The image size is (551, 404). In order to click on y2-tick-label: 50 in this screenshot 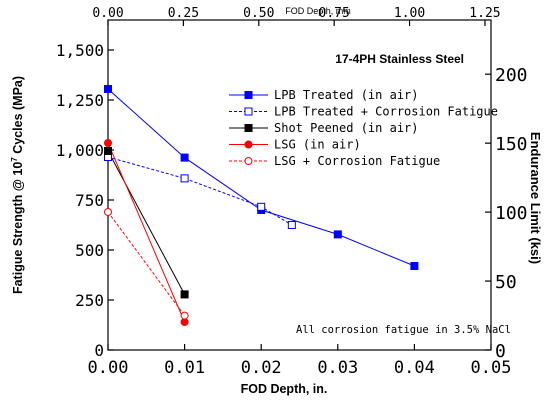, I will do `click(506, 282)`.